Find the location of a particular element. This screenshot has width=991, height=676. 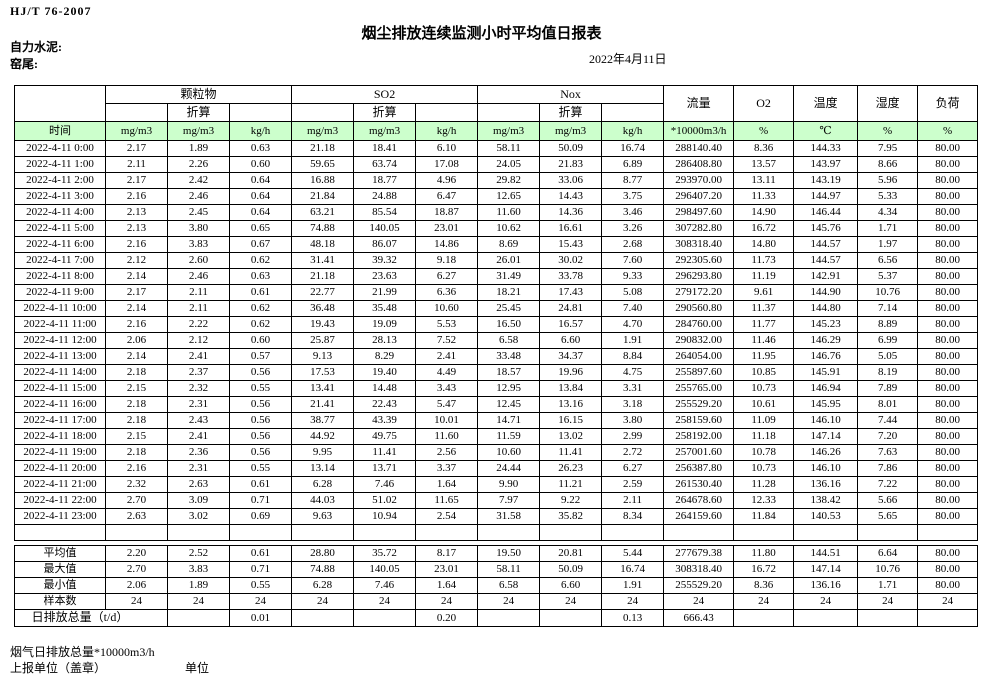

value-cell: 2.42 is located at coordinates (198, 180).